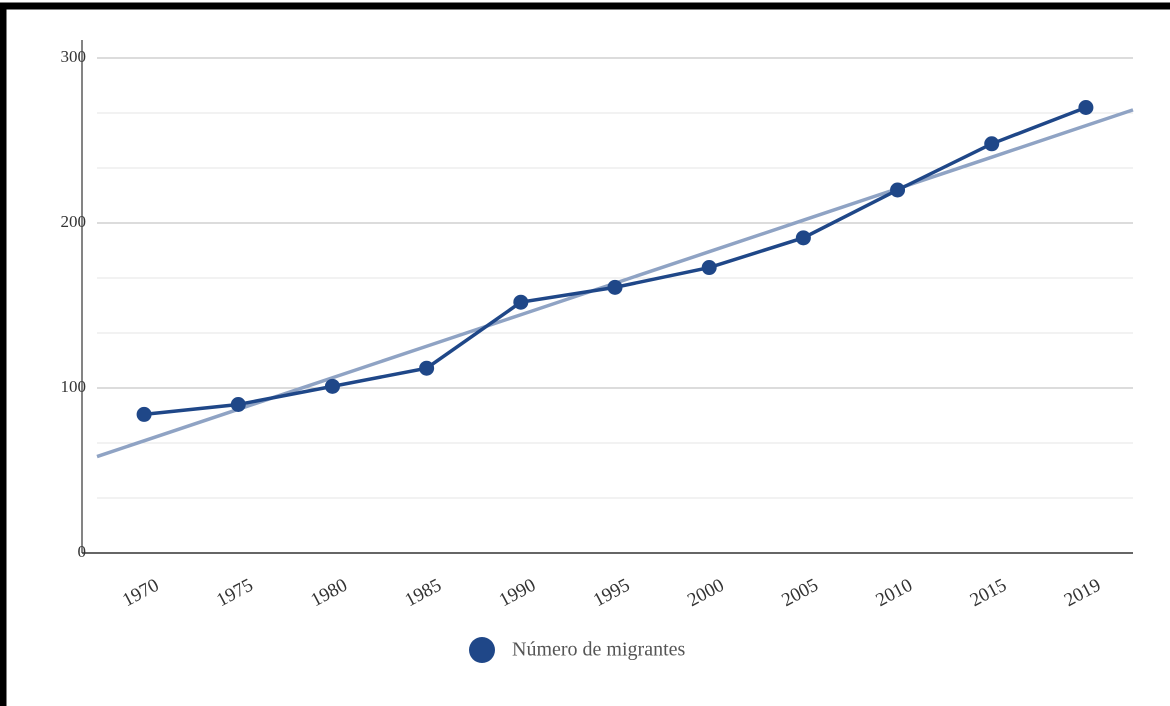 This screenshot has width=1170, height=706. What do you see at coordinates (423, 593) in the screenshot?
I see `x-tick-label: 1985` at bounding box center [423, 593].